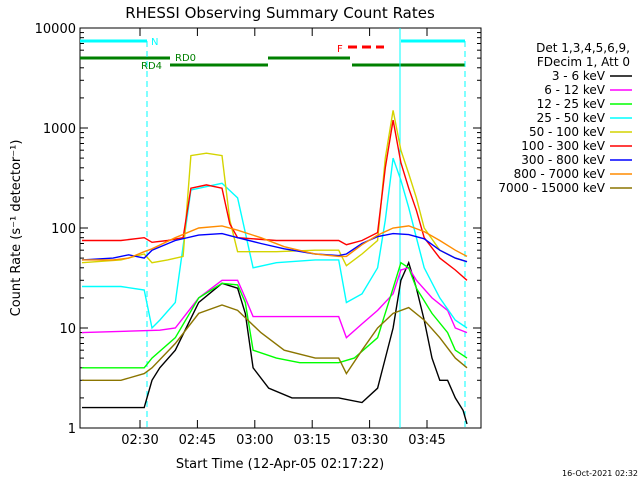  Describe the element at coordinates (426, 440) in the screenshot. I see `x-tick-label: 03:45` at that location.